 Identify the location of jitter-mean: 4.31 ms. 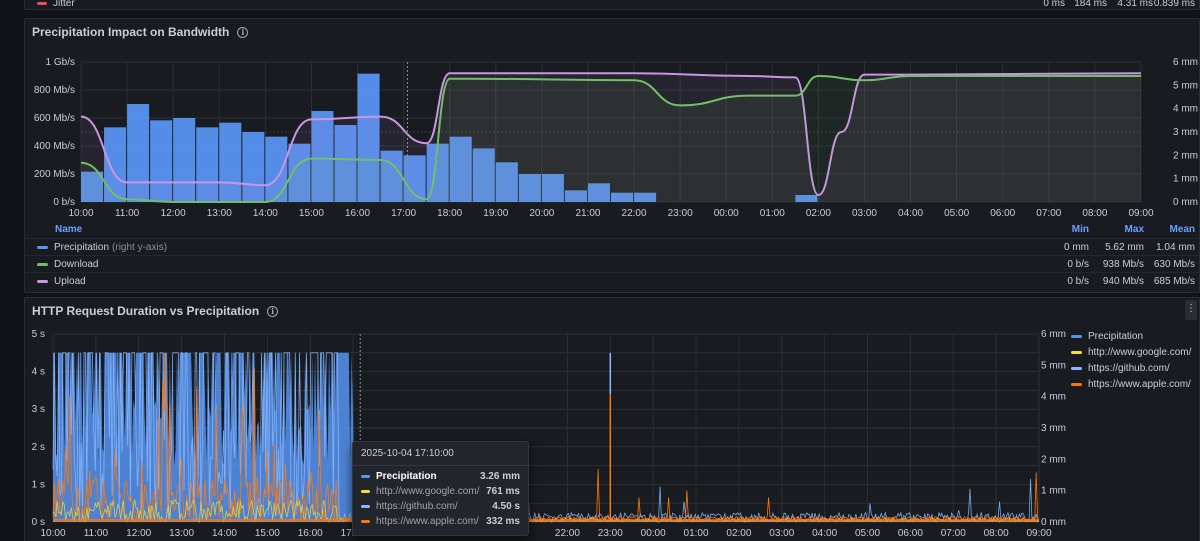
(1135, 4).